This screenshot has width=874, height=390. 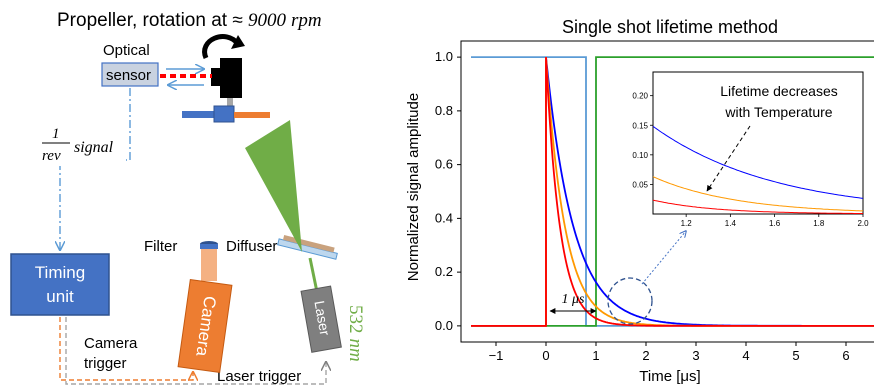 What do you see at coordinates (728, 158) in the screenshot?
I see `temperature-arrow` at bounding box center [728, 158].